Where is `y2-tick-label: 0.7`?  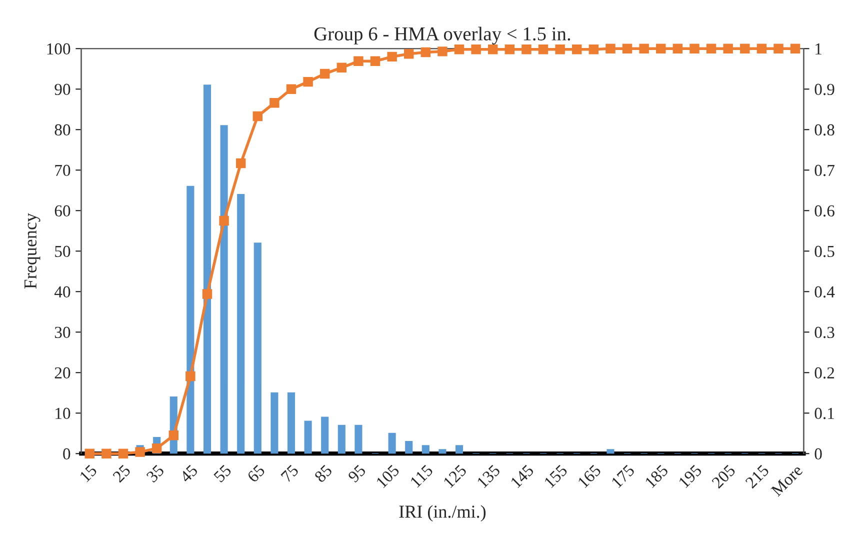
y2-tick-label: 0.7 is located at coordinates (824, 170).